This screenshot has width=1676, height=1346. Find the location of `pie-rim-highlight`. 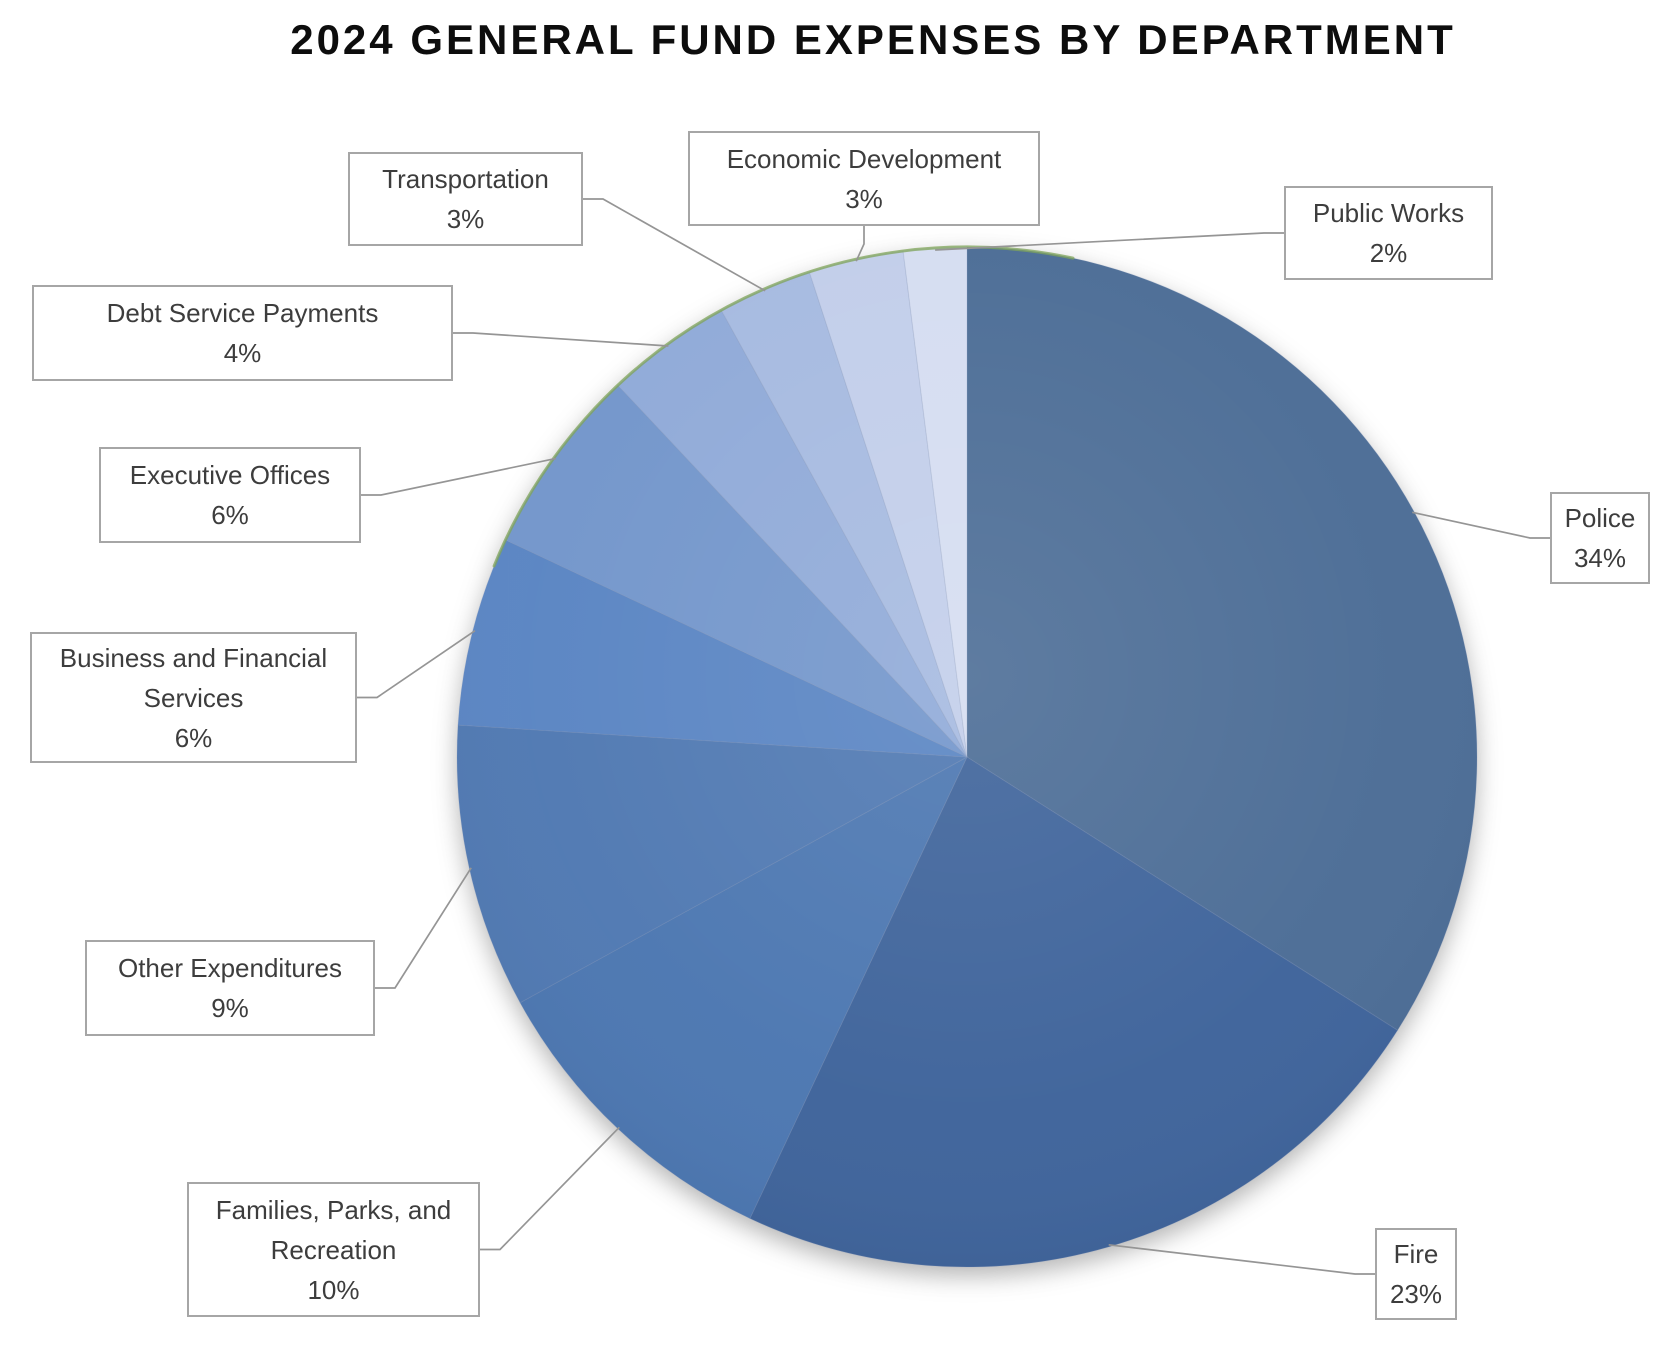

pie-rim-highlight is located at coordinates (783, 406).